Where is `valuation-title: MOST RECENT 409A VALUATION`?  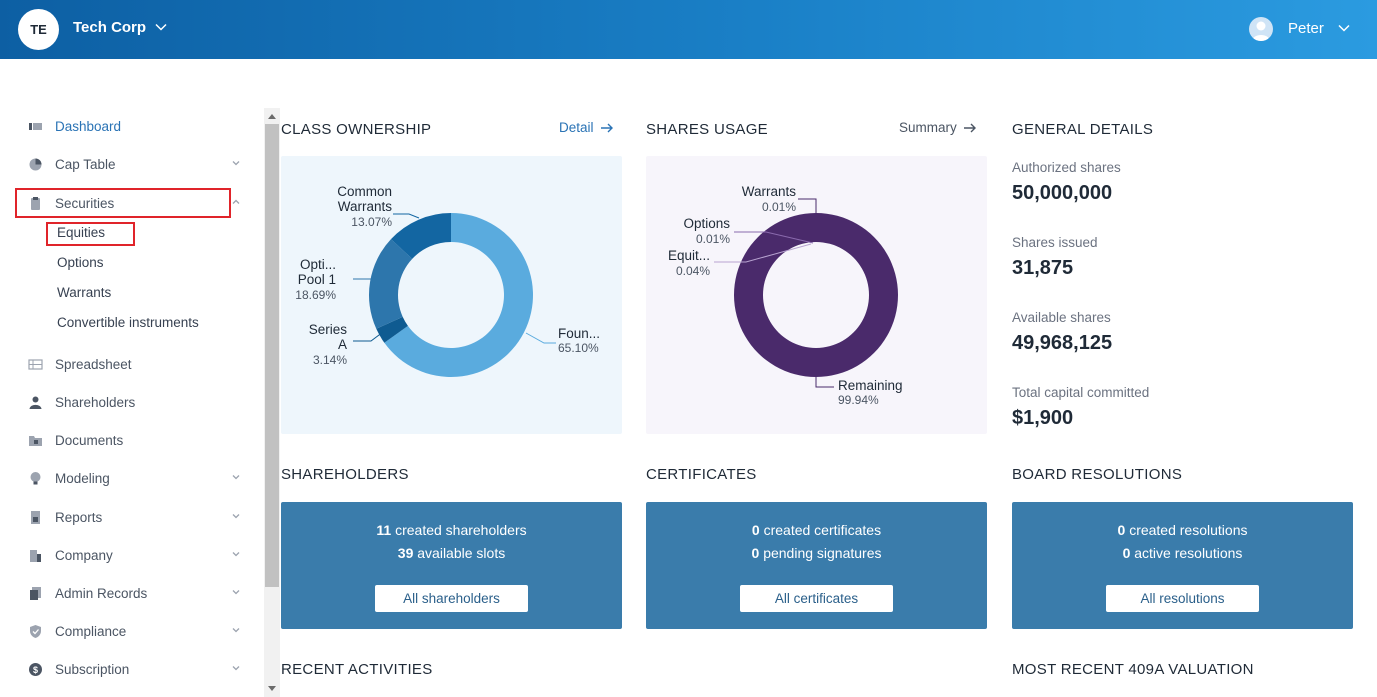 valuation-title: MOST RECENT 409A VALUATION is located at coordinates (1133, 669).